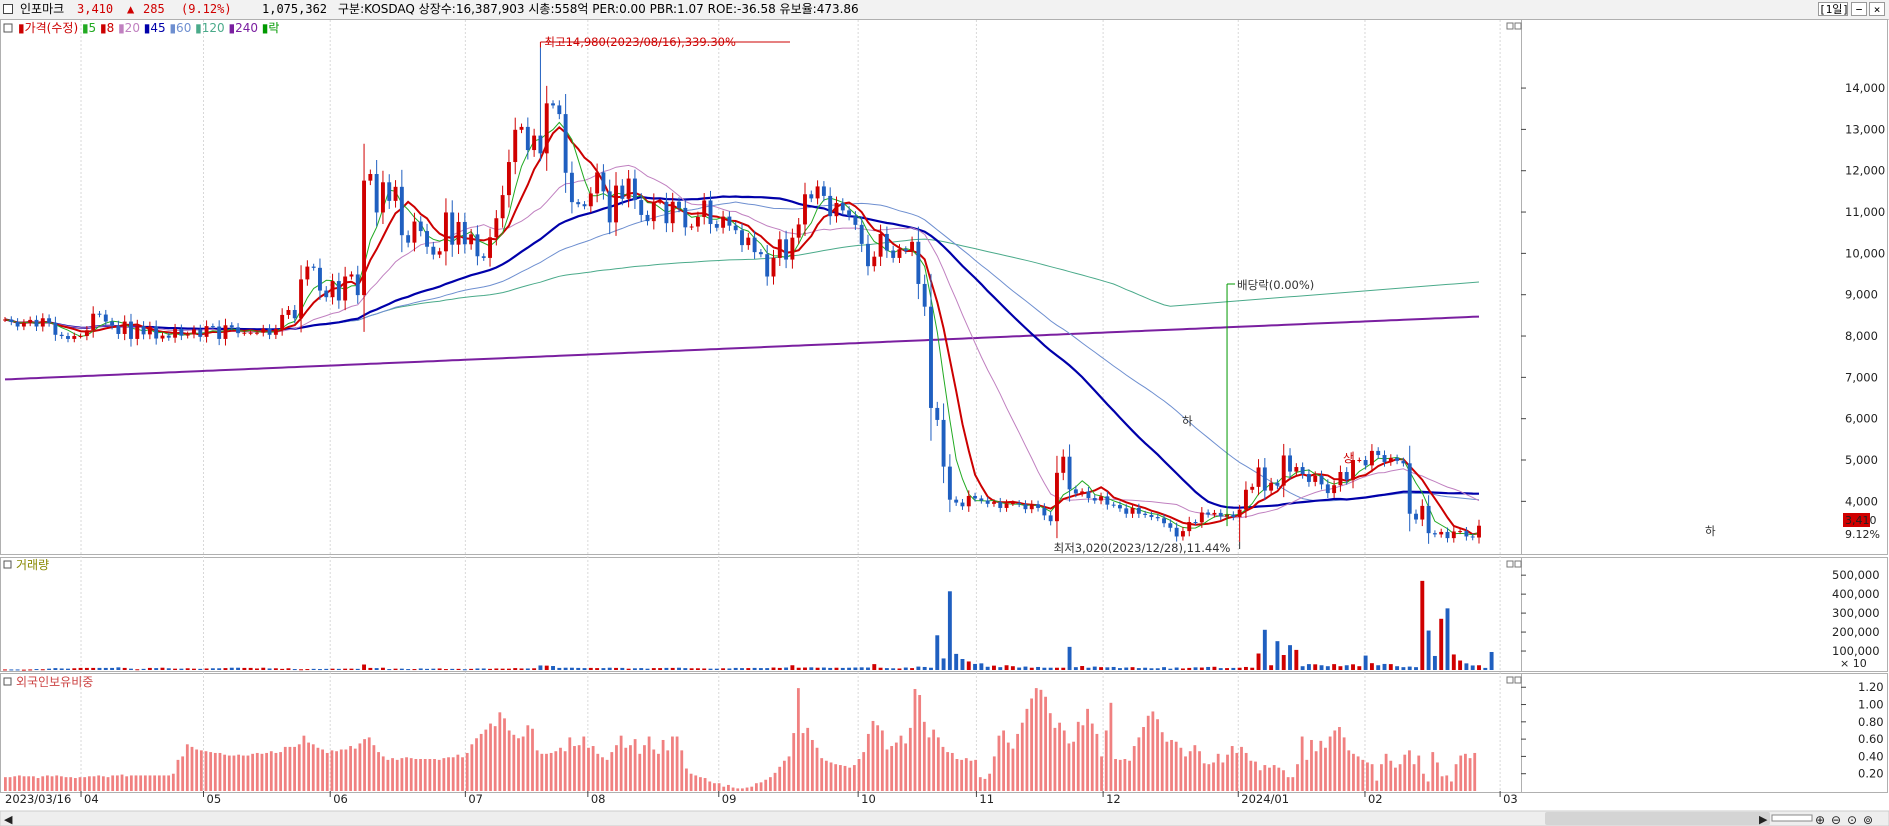 The height and width of the screenshot is (826, 1889). What do you see at coordinates (1518, 680) in the screenshot?
I see `panel-close-icon` at bounding box center [1518, 680].